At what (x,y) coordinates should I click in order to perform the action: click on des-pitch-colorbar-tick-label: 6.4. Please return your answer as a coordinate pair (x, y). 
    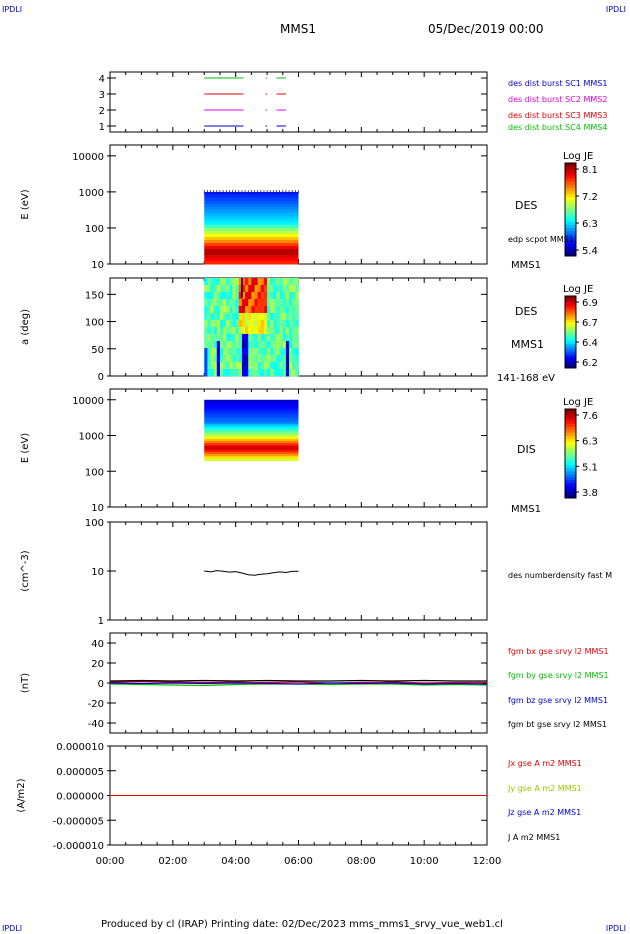
    Looking at the image, I should click on (590, 343).